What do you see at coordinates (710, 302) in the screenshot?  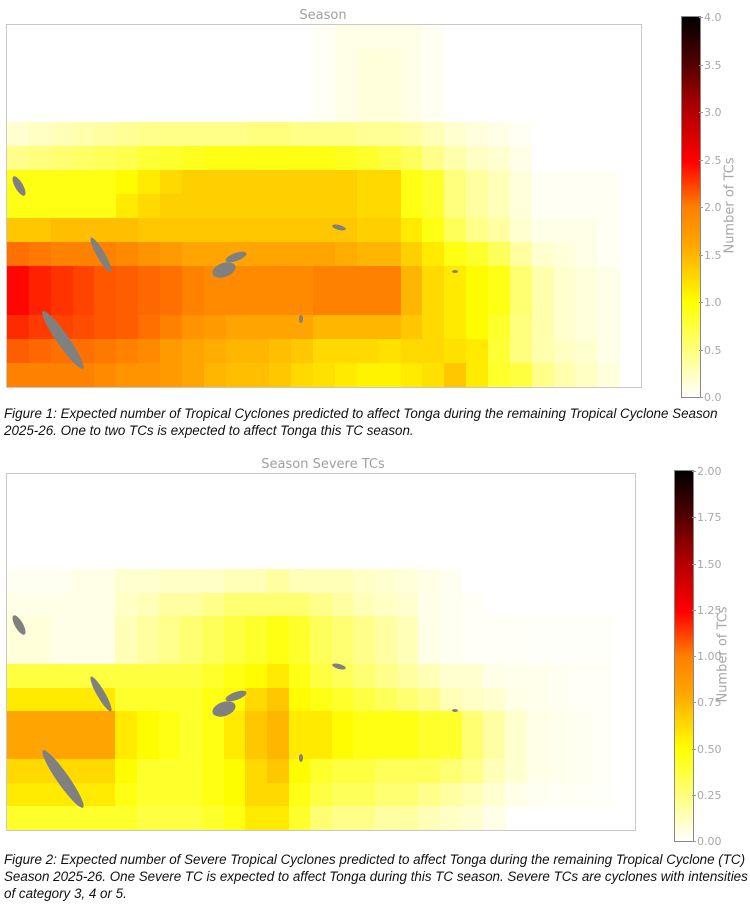 I see `colorbar-tick-label: 1.0` at bounding box center [710, 302].